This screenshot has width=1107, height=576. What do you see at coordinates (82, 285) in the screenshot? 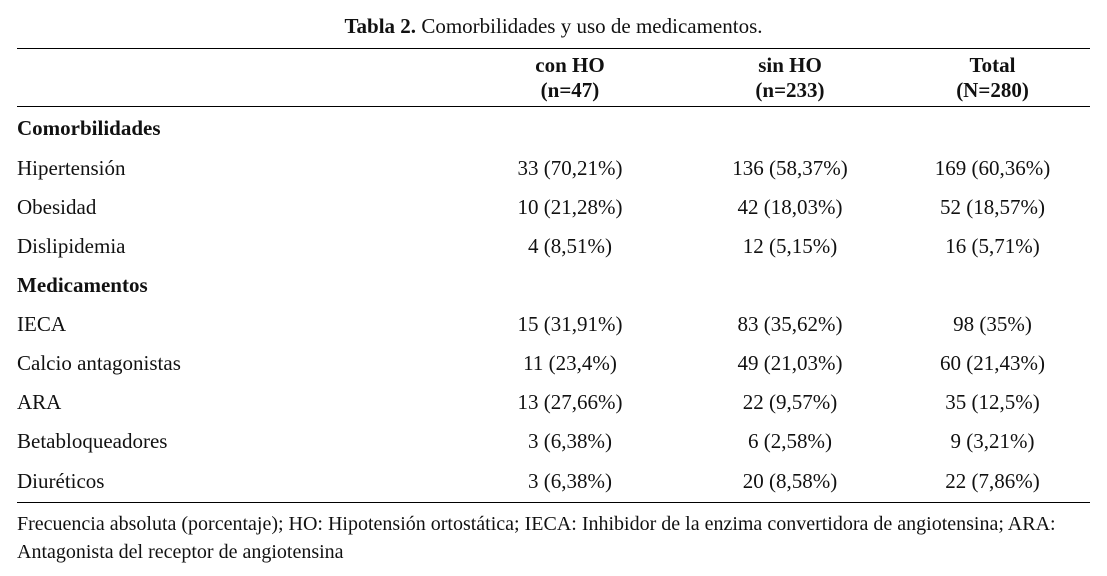
I see `section-title: Medicamentos` at bounding box center [82, 285].